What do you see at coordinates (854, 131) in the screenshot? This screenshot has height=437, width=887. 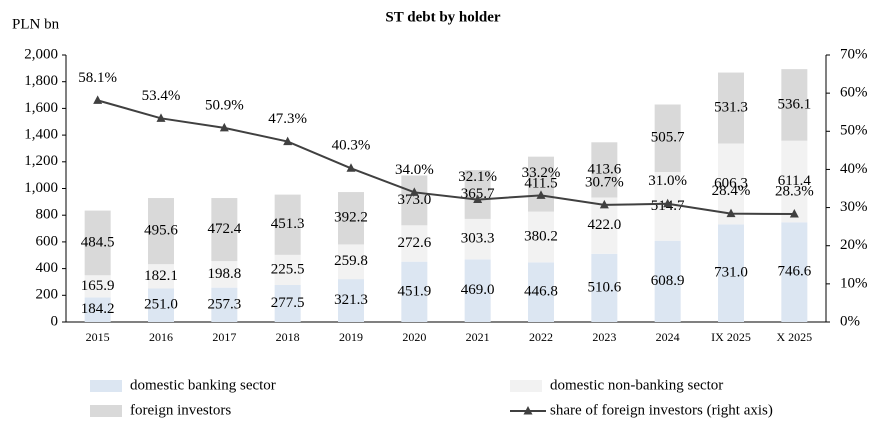 I see `y2-tick-label: 50%` at bounding box center [854, 131].